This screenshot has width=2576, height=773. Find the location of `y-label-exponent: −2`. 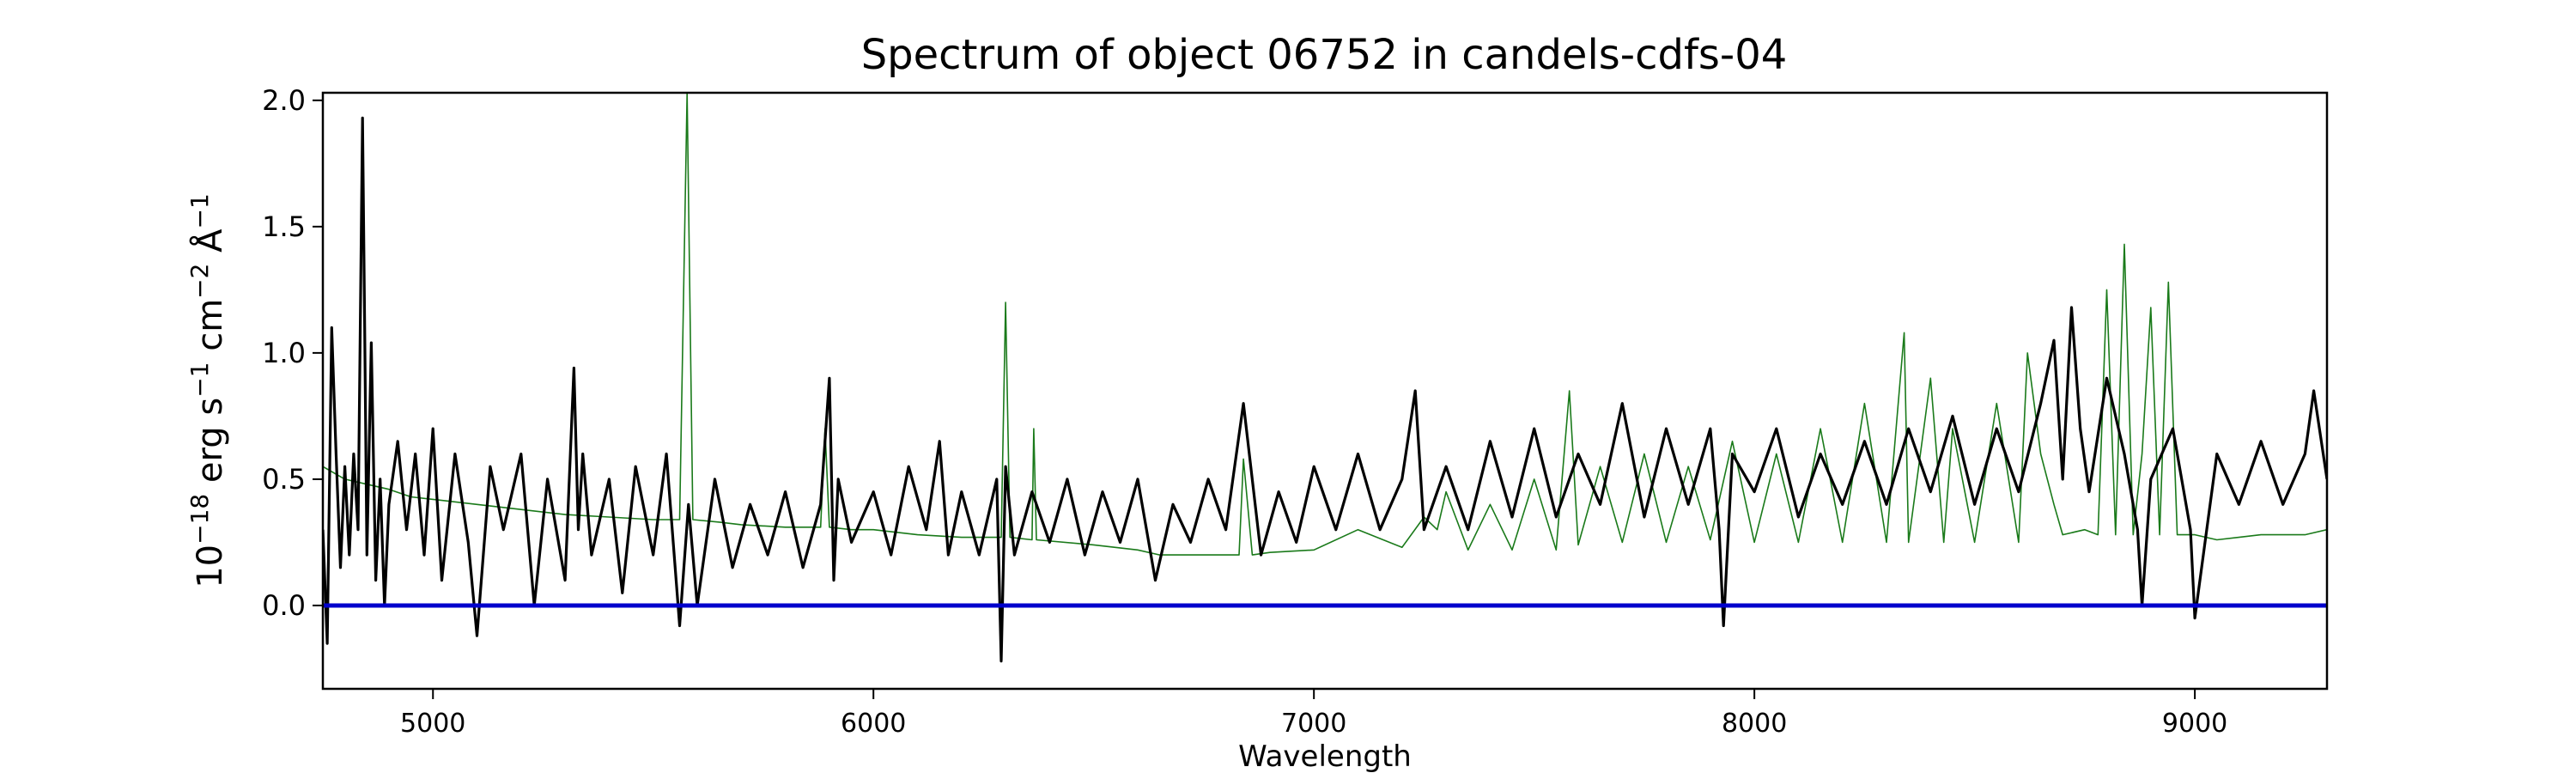

y-label-exponent: −2 is located at coordinates (199, 281).